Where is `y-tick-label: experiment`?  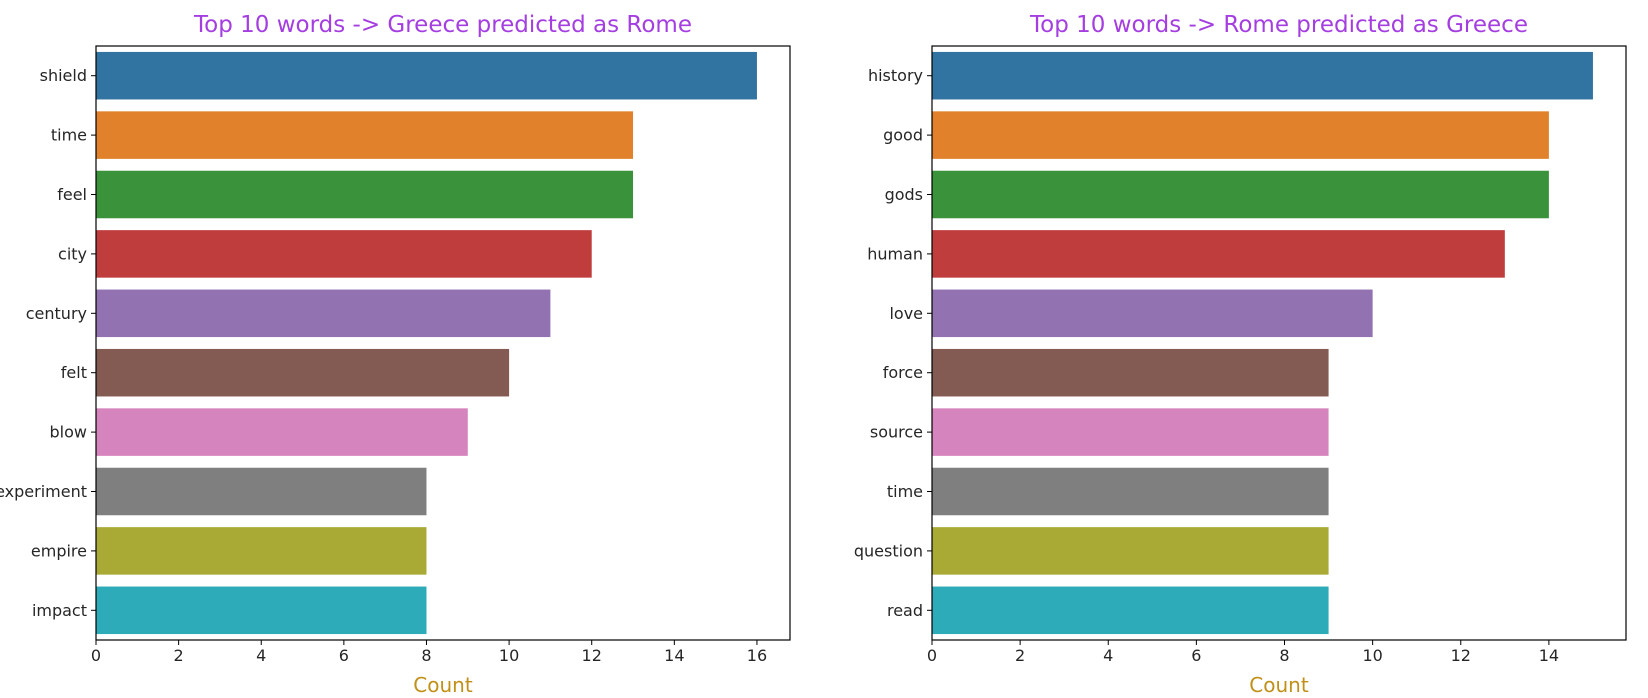 y-tick-label: experiment is located at coordinates (43, 491).